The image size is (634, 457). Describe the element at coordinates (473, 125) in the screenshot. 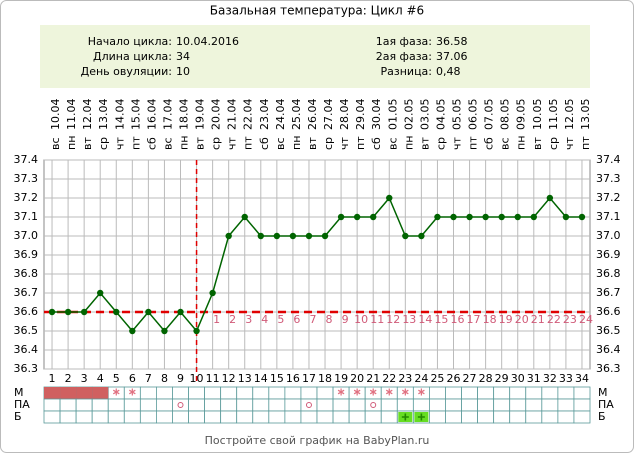

I see `date-label: пт 06.05` at that location.